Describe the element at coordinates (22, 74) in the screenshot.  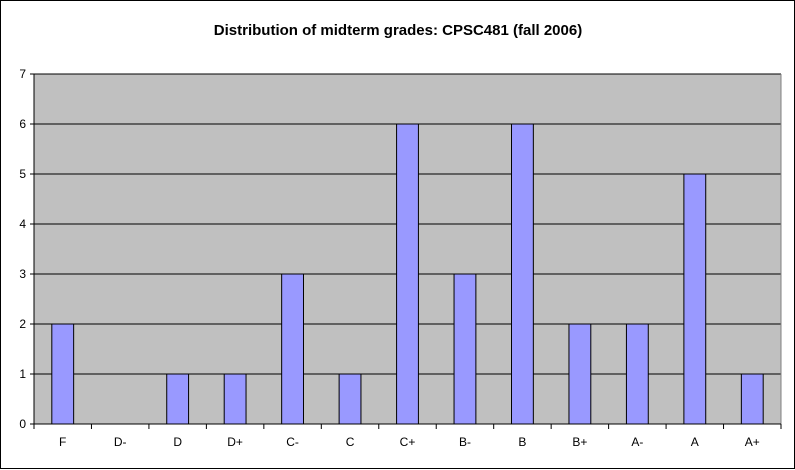
I see `y-tick-label: 7` at that location.